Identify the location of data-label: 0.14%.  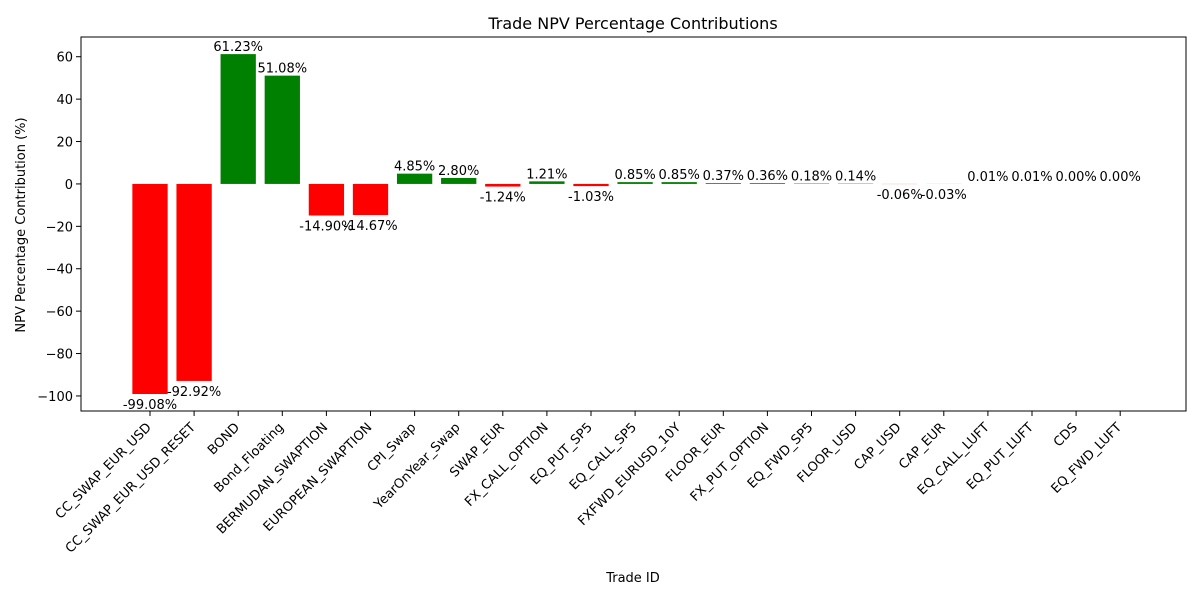
(855, 177).